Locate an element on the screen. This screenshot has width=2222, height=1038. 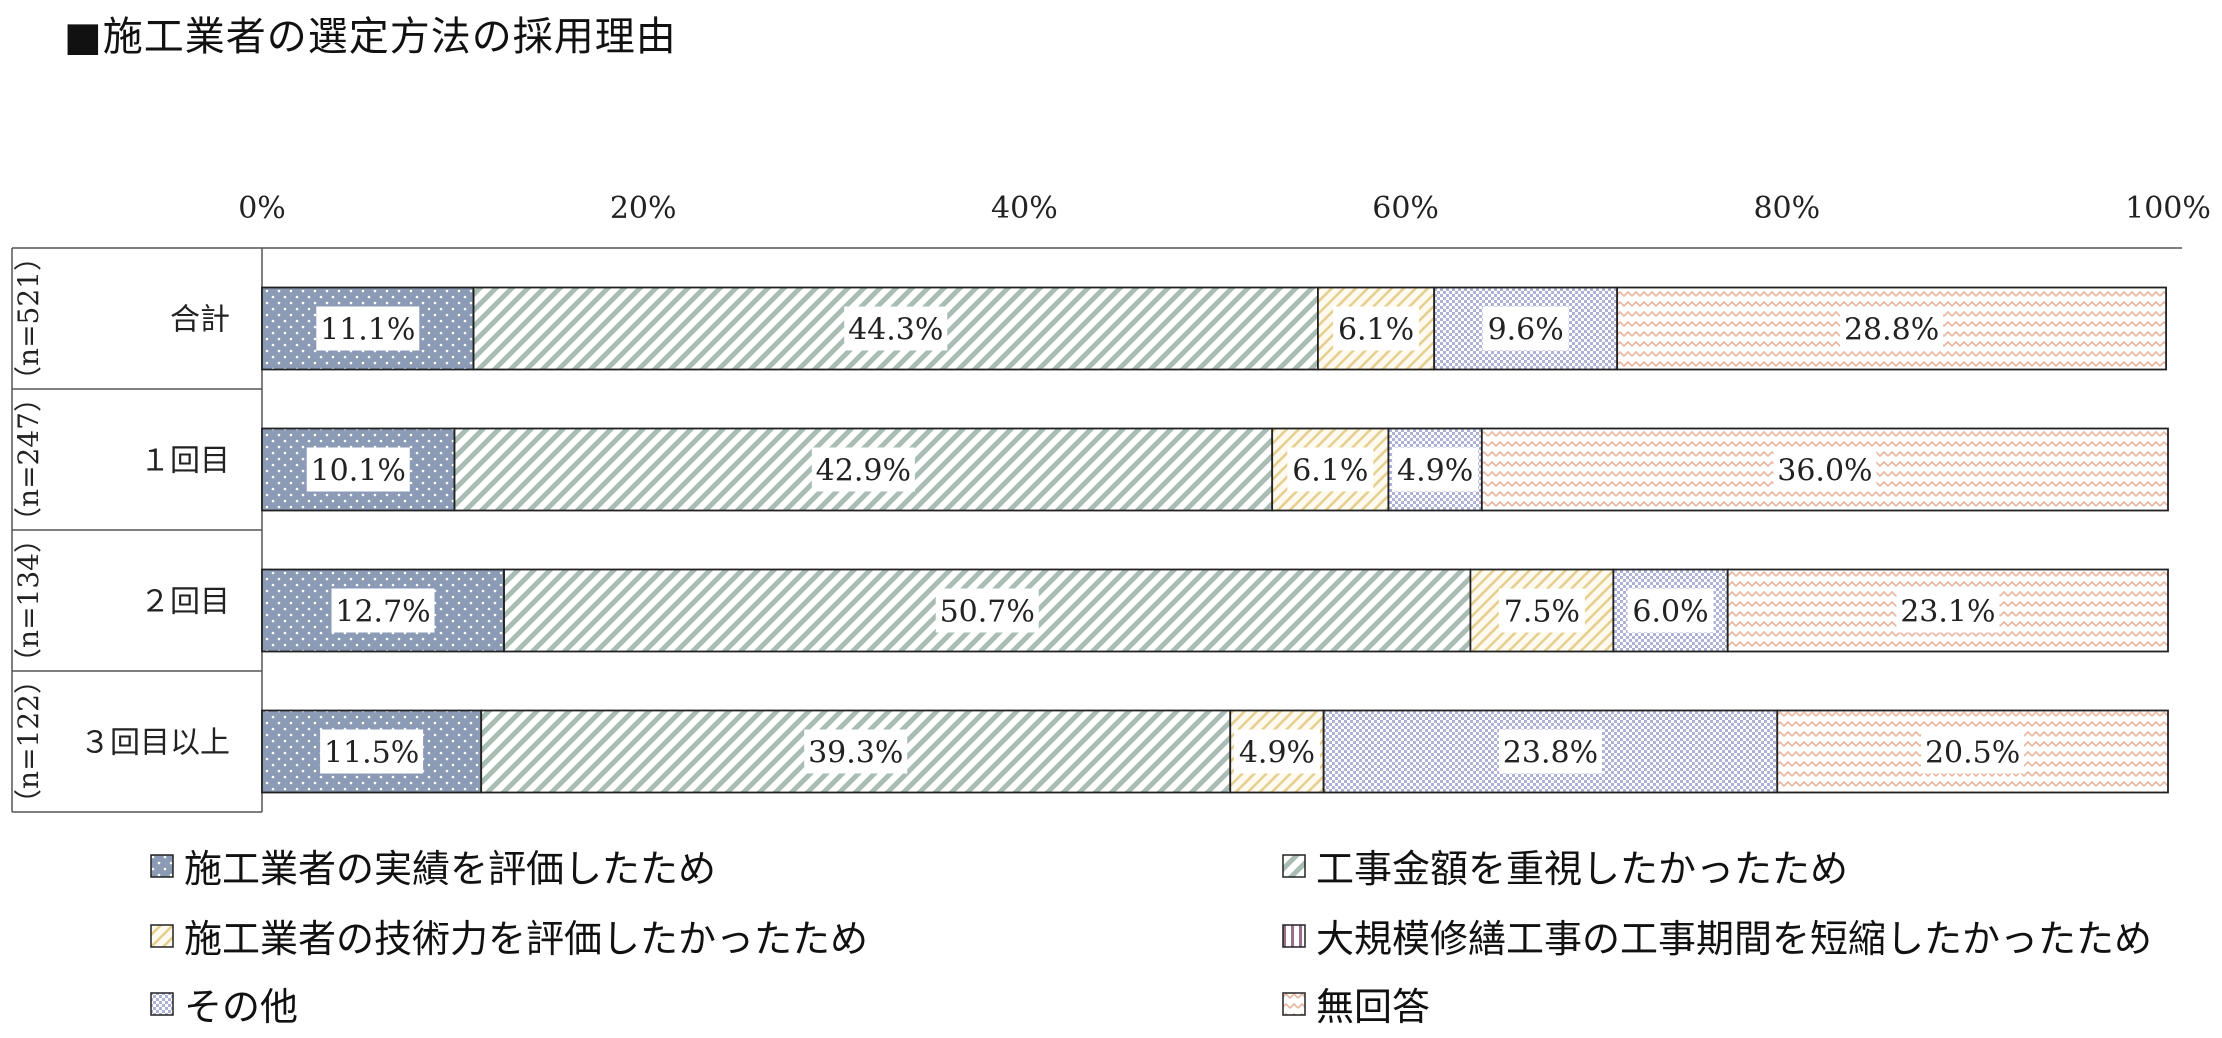
data-label: 44.3% is located at coordinates (895, 330).